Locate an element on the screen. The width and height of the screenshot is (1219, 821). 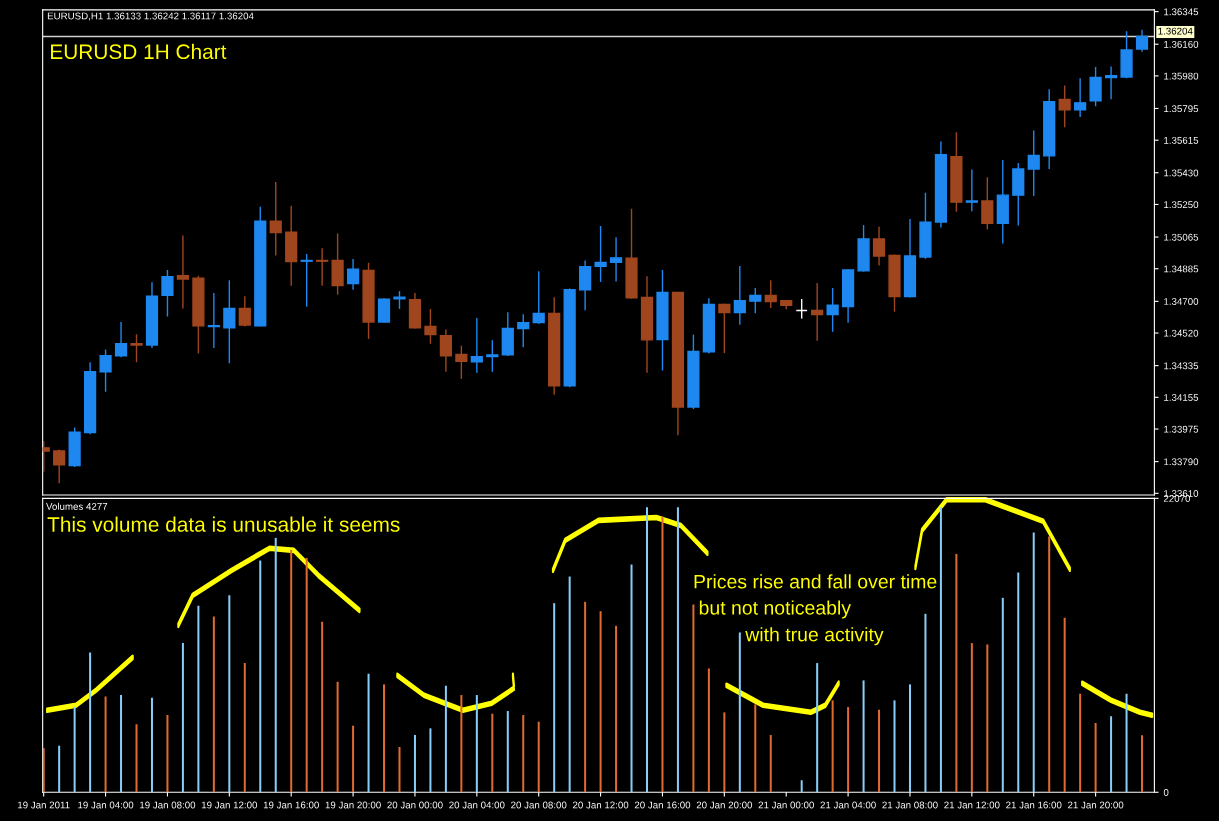
y-tick-label: 1.36160 is located at coordinates (1181, 44).